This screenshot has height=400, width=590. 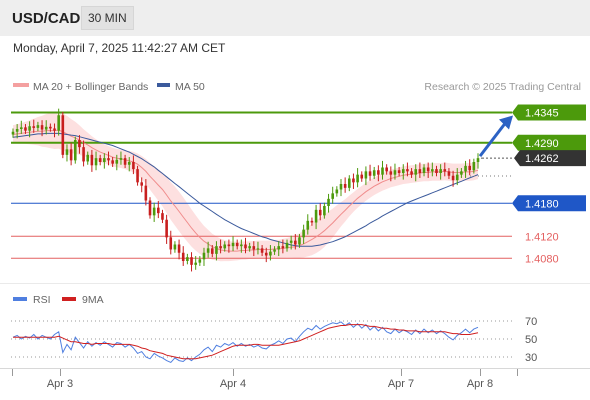 What do you see at coordinates (480, 384) in the screenshot?
I see `x-tick-label: Apr 8` at bounding box center [480, 384].